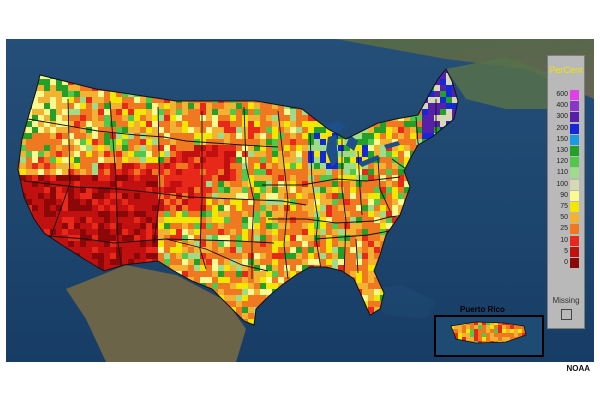 The height and width of the screenshot is (400, 600). I want to click on canada-land, so click(300, 69).